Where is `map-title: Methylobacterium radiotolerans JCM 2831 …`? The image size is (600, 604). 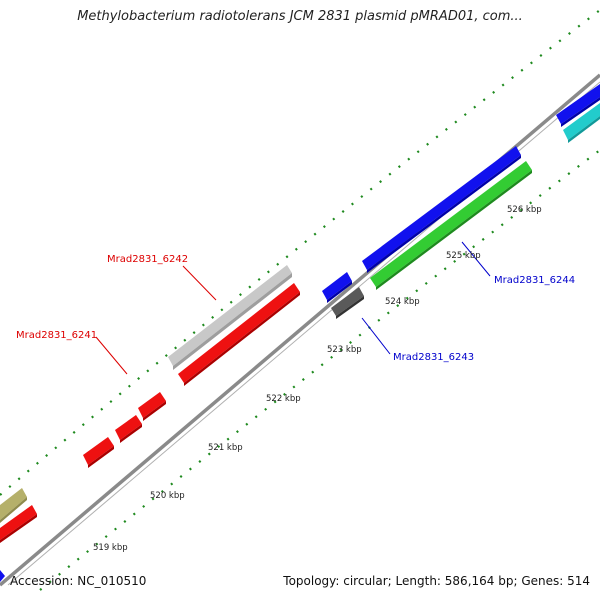 map-title: Methylobacterium radiotolerans JCM 2831 … is located at coordinates (300, 16).